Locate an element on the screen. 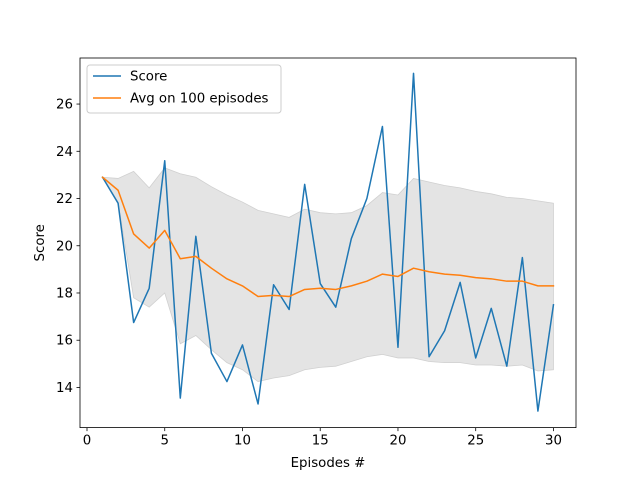 The image size is (640, 480). x-tick-label: 5 is located at coordinates (164, 441).